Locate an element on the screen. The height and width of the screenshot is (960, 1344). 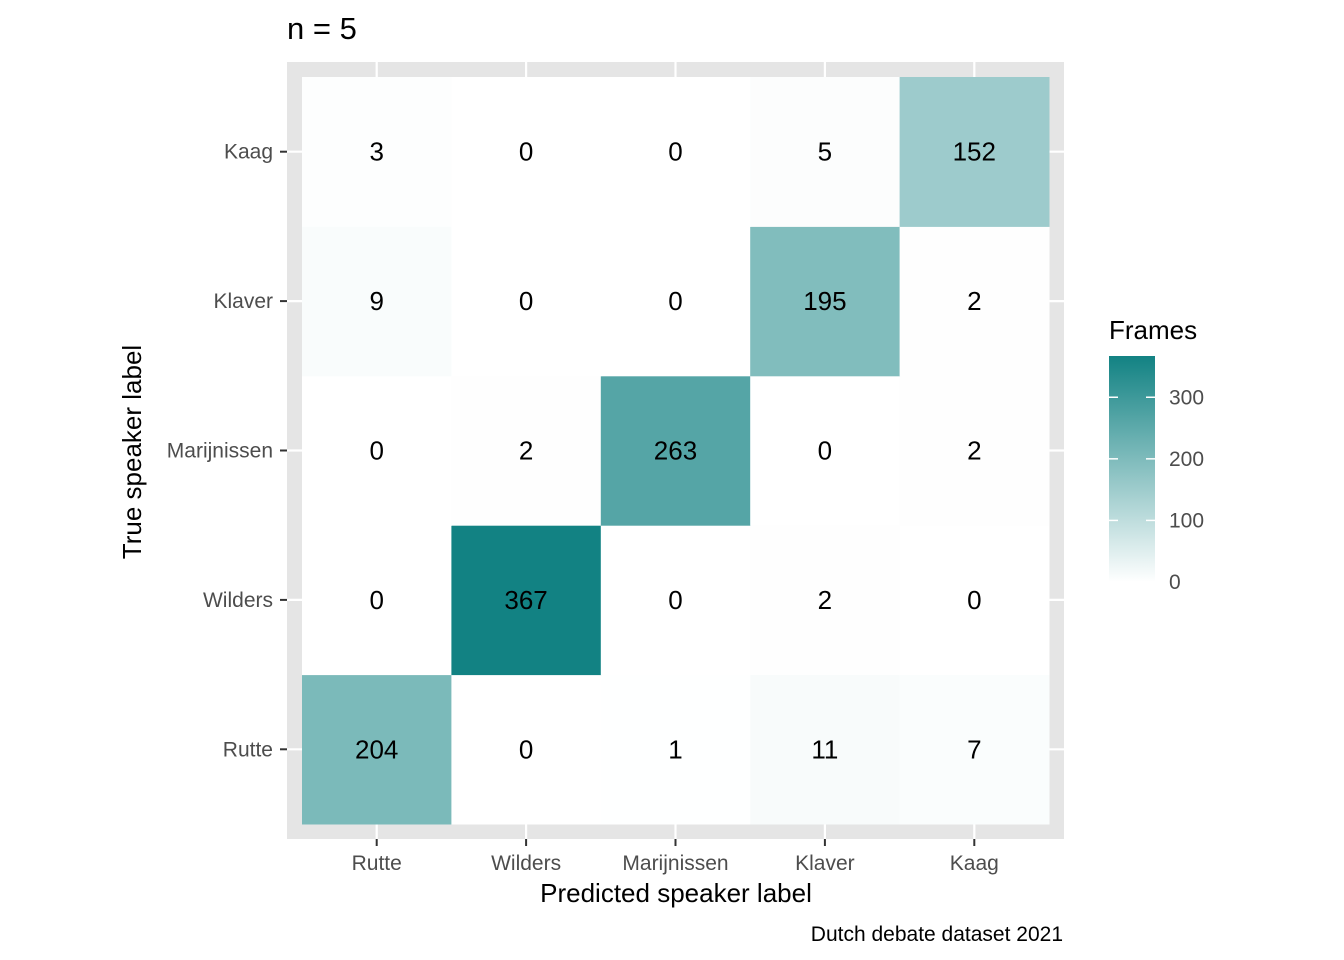
x-axis-title: Predicted speaker label is located at coordinates (676, 893).